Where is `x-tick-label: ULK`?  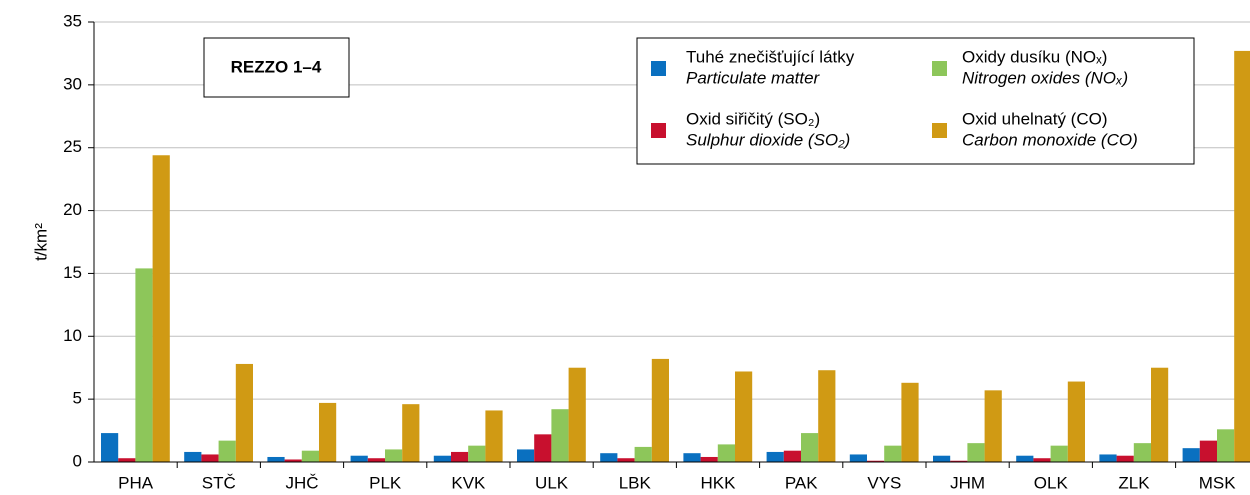 x-tick-label: ULK is located at coordinates (552, 482).